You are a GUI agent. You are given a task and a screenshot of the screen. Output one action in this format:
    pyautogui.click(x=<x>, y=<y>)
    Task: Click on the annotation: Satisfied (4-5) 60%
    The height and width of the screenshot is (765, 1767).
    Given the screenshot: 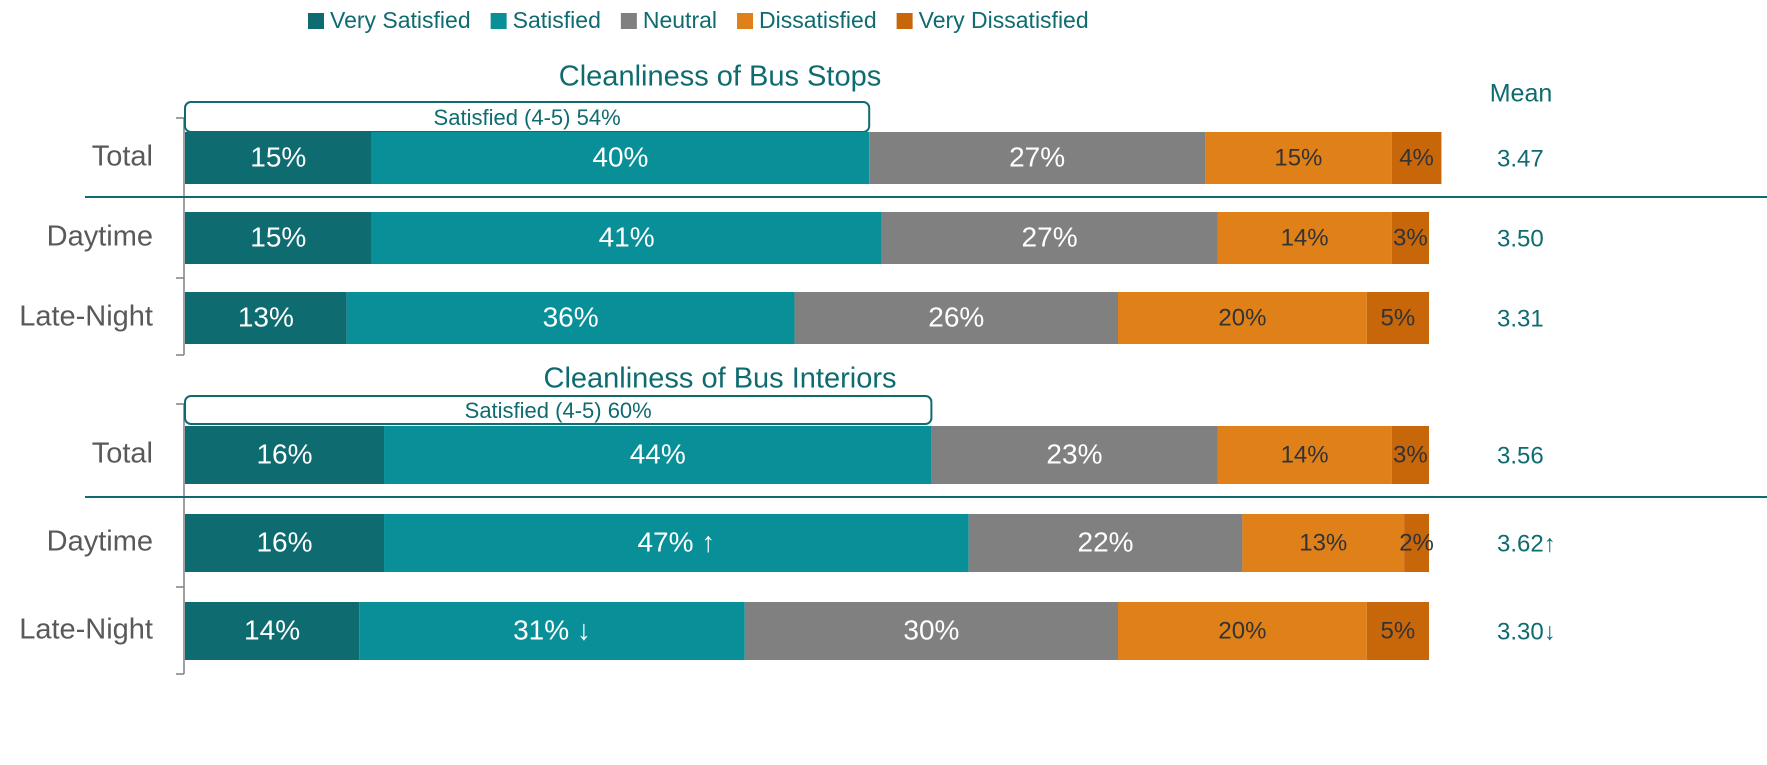 What is the action you would take?
    pyautogui.click(x=558, y=410)
    